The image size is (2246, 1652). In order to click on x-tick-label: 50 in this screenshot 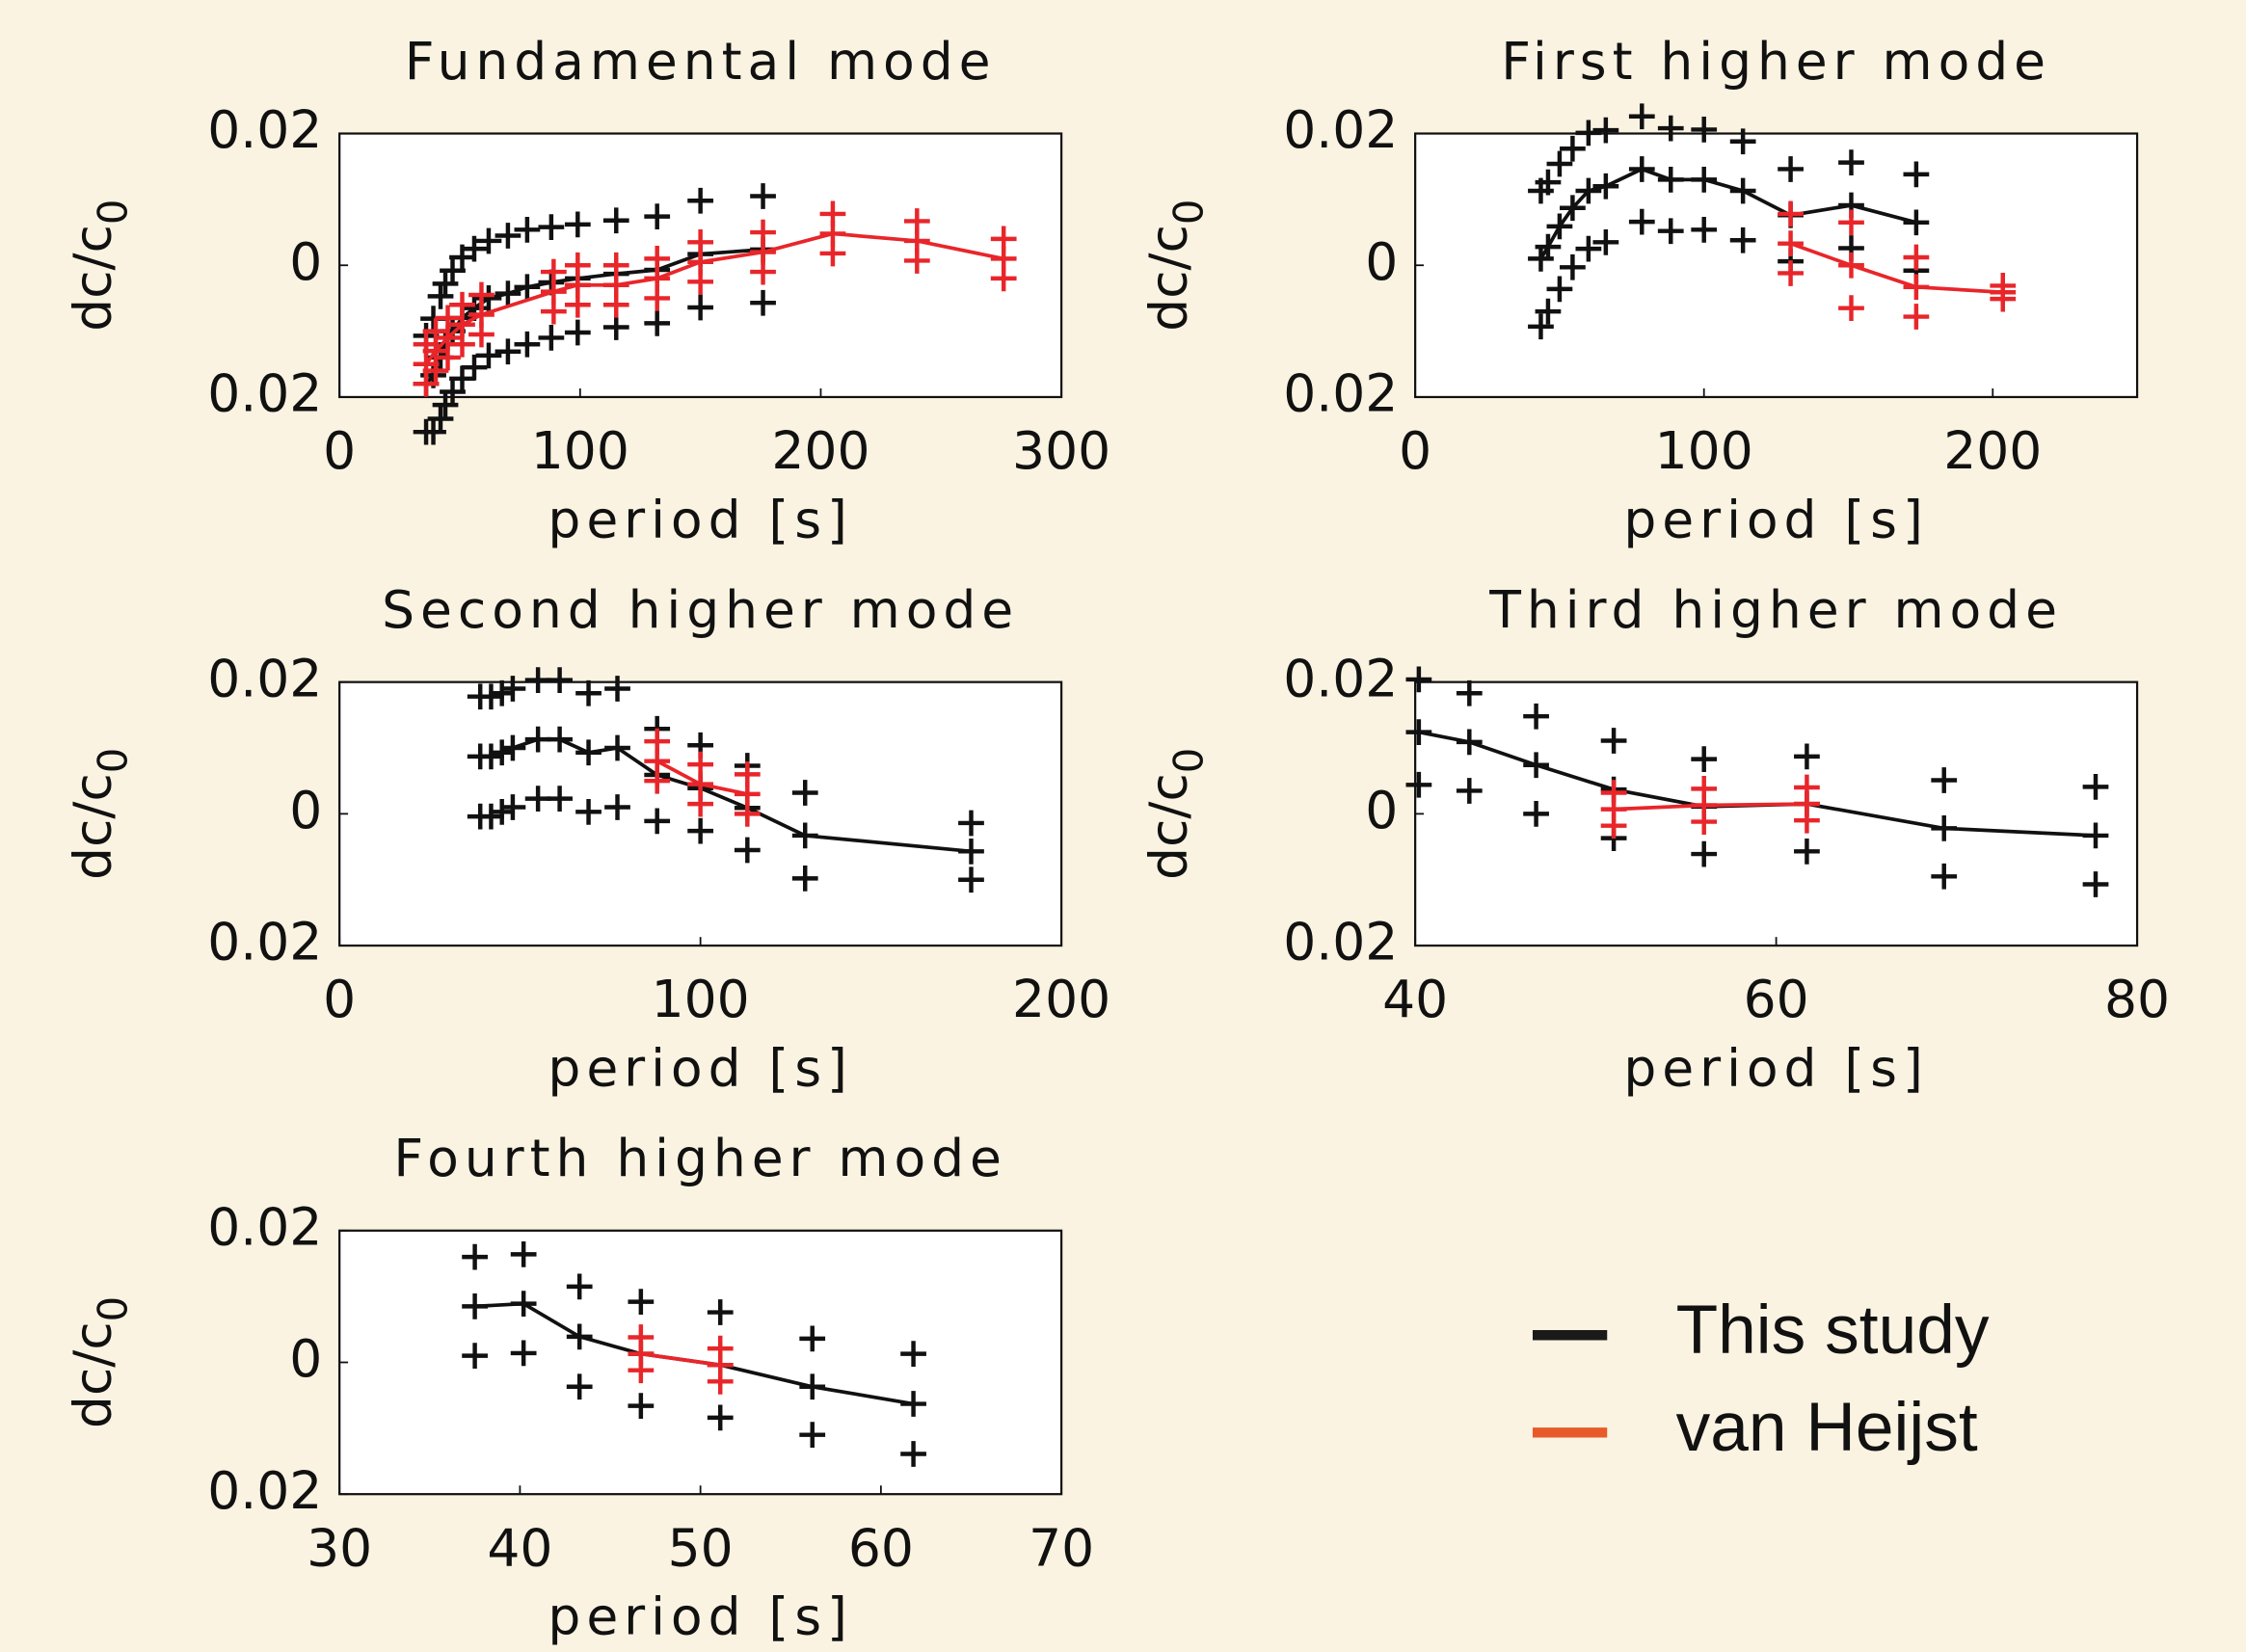, I will do `click(701, 1548)`.